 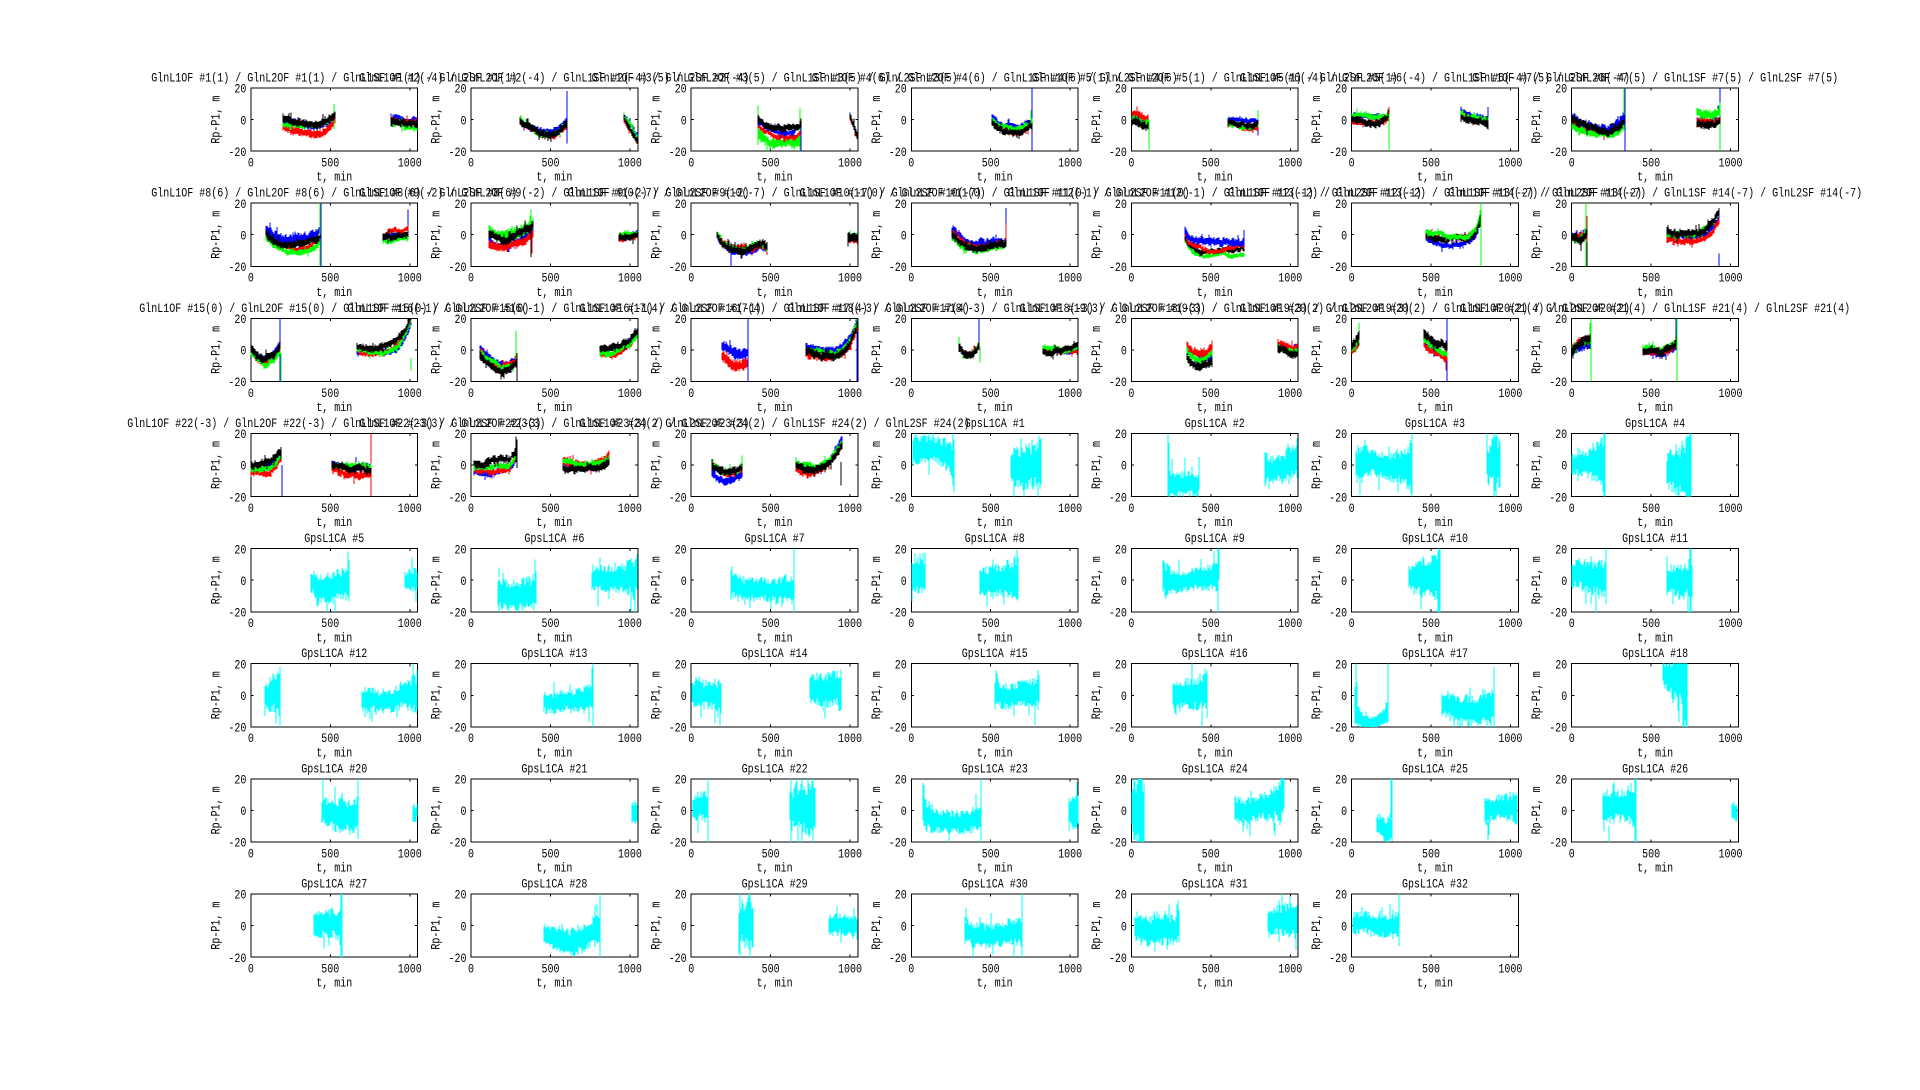 What do you see at coordinates (334, 885) in the screenshot?
I see `svg-text: GpsL1CA #27` at bounding box center [334, 885].